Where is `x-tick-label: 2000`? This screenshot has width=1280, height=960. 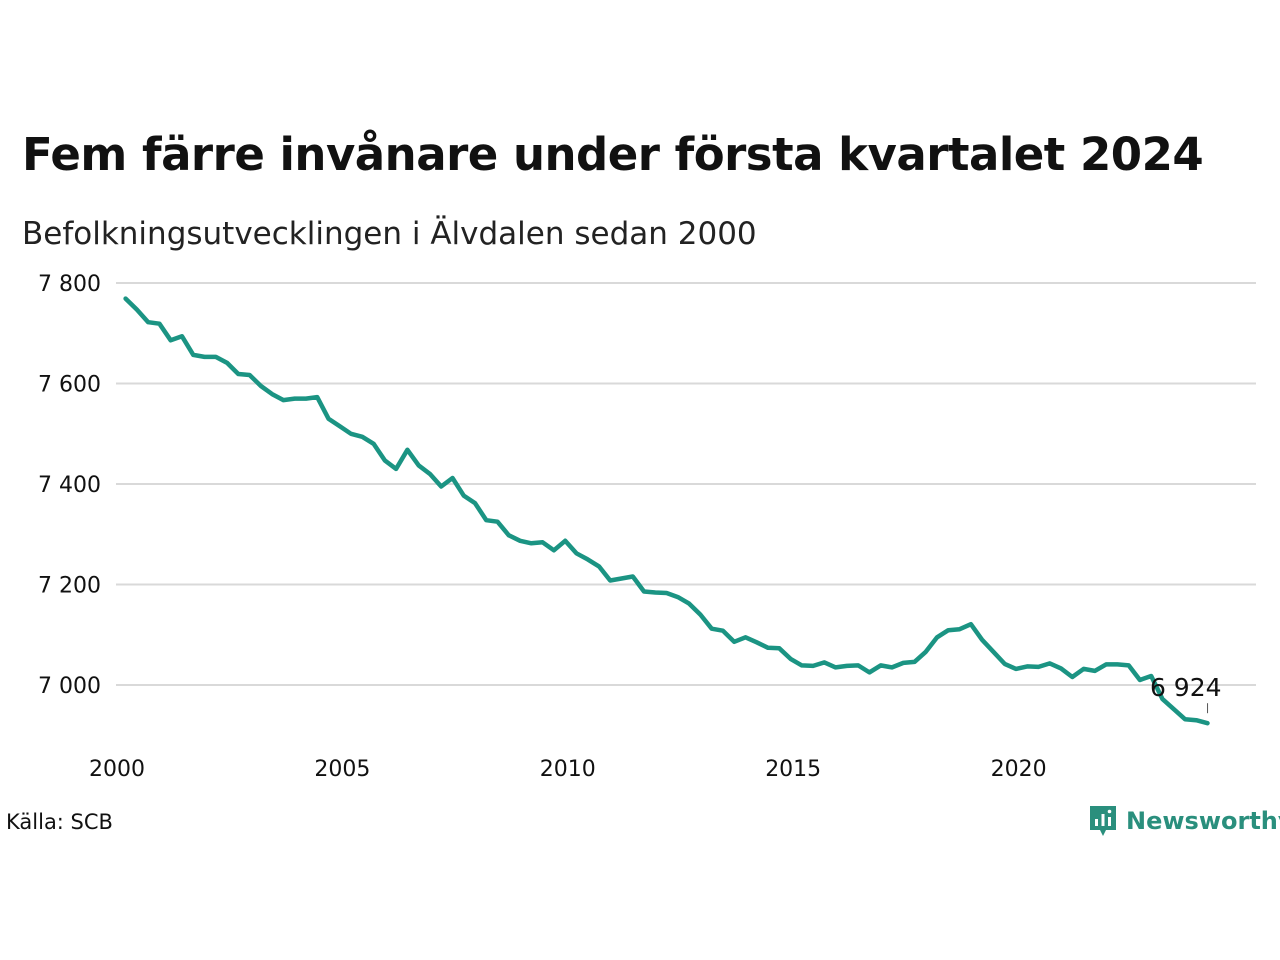
x-tick-label: 2000 is located at coordinates (117, 769).